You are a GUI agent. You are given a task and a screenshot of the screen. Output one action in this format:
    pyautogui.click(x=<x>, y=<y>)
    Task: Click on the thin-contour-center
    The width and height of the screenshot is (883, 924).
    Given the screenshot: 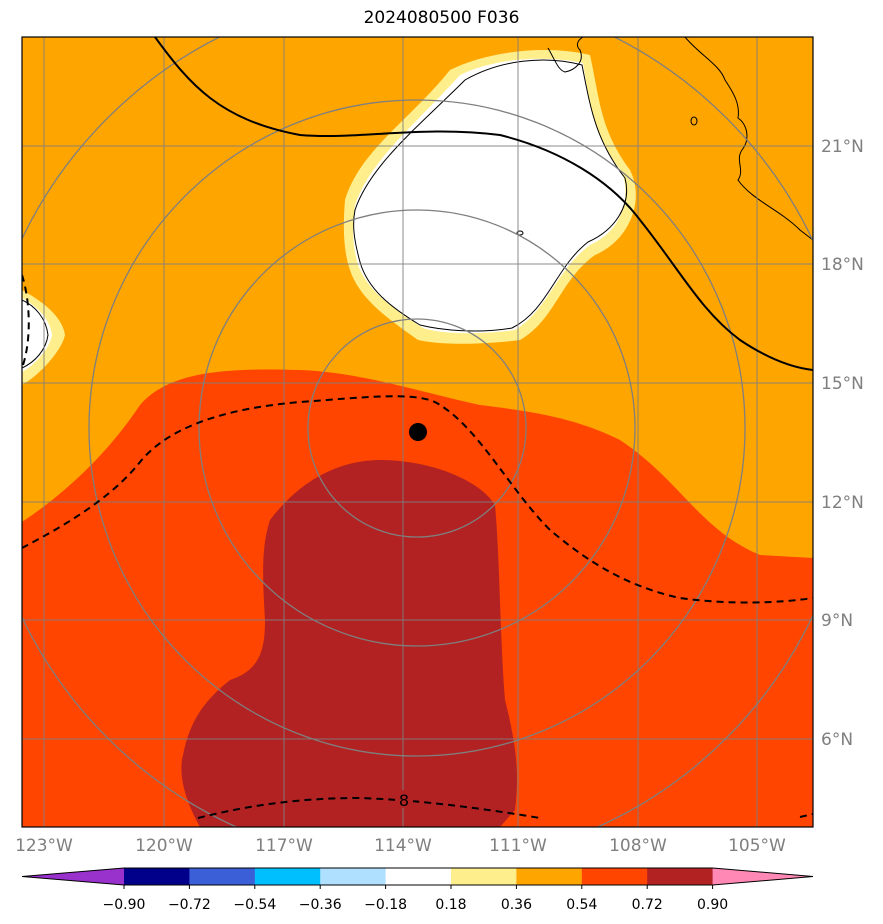 What is the action you would take?
    pyautogui.click(x=490, y=195)
    